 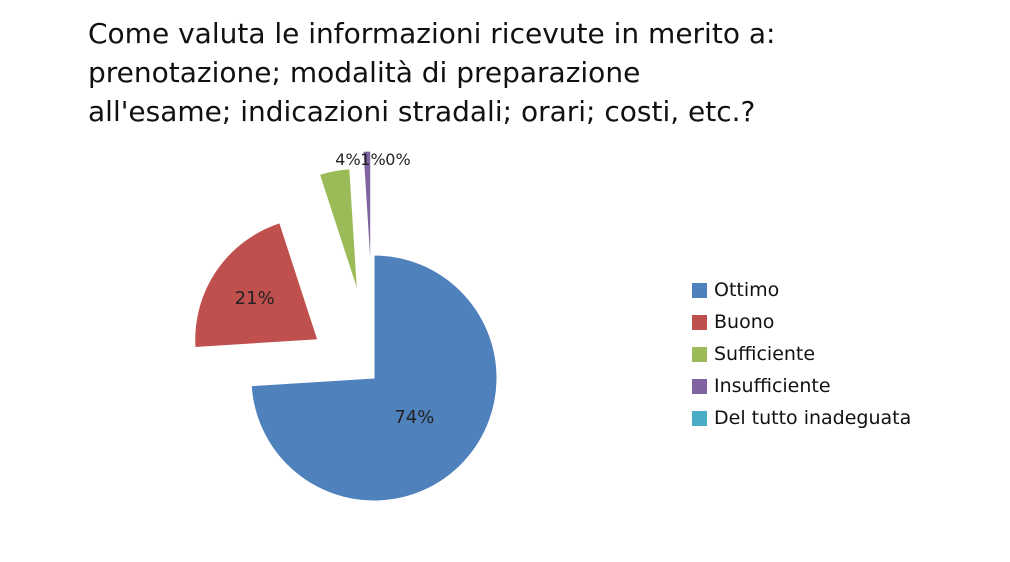 What do you see at coordinates (255, 298) in the screenshot?
I see `data-label-buono: 21%` at bounding box center [255, 298].